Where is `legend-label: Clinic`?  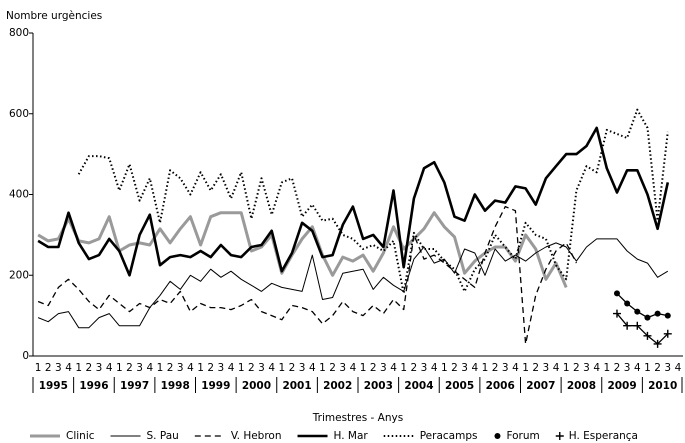
legend-label: Clinic is located at coordinates (80, 436).